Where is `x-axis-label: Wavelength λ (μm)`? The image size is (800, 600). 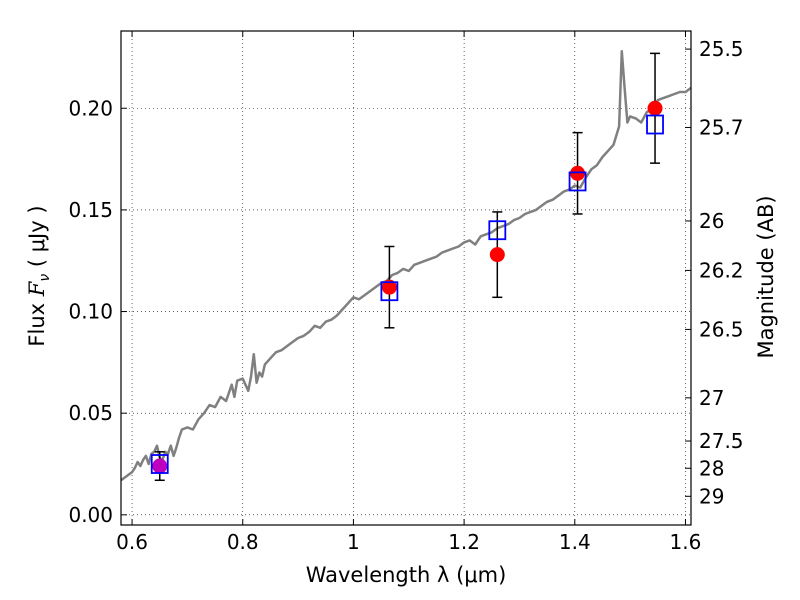
x-axis-label: Wavelength λ (μm) is located at coordinates (406, 575).